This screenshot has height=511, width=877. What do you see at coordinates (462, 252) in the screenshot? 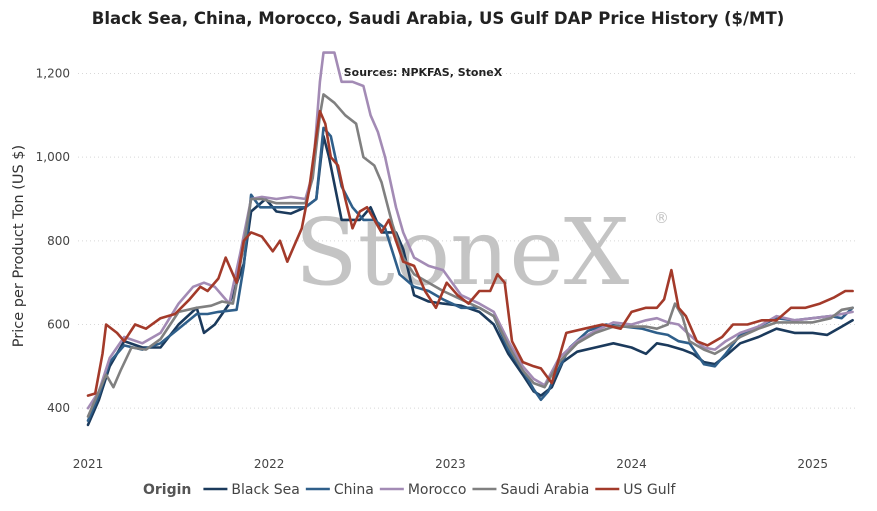
I see `watermark-text: StoneX` at bounding box center [462, 252].